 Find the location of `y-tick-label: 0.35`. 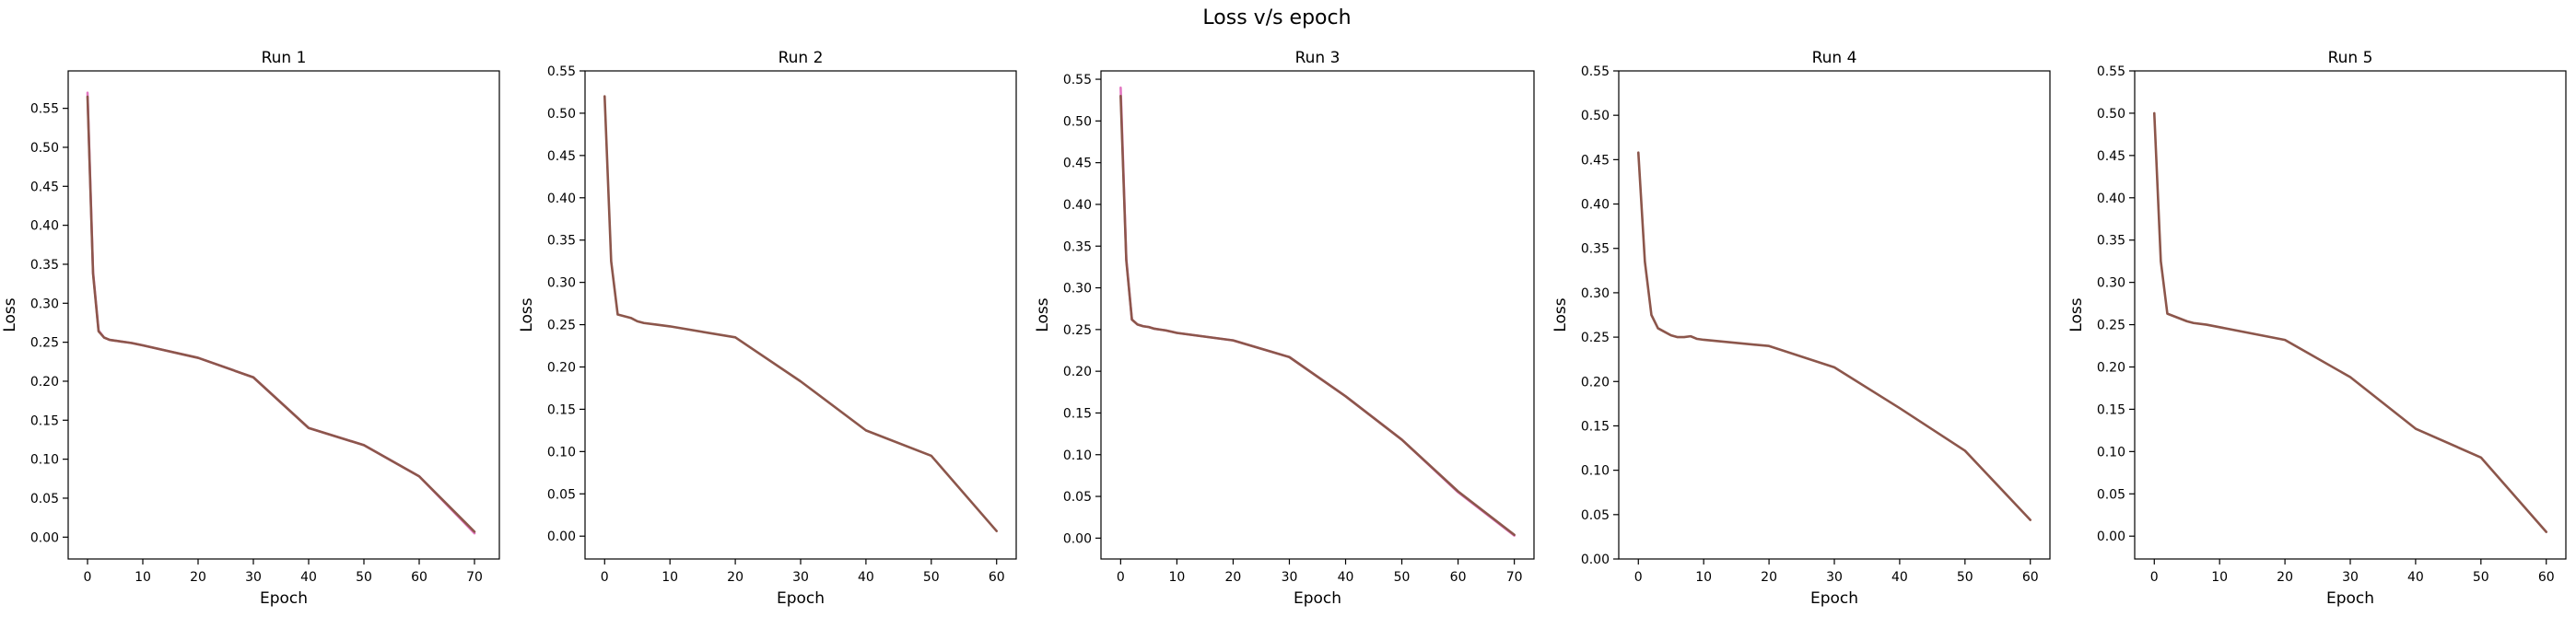

y-tick-label: 0.35 is located at coordinates (1077, 247).